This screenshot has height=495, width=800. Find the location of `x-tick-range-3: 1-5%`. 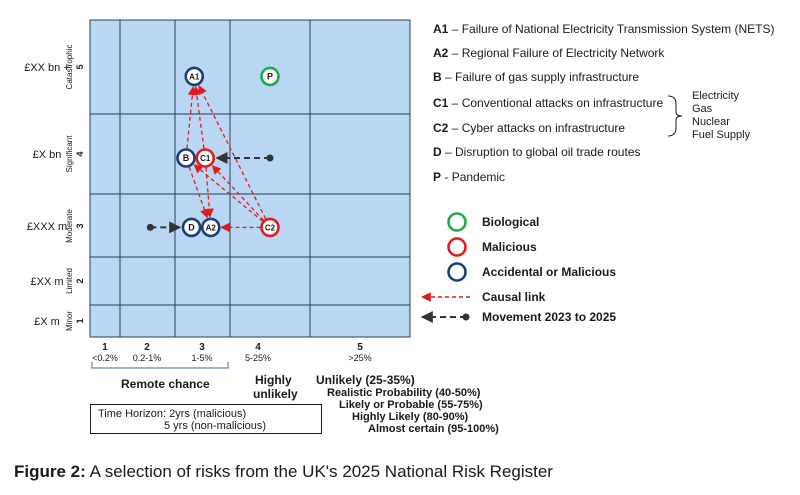

x-tick-range-3: 1-5% is located at coordinates (201, 358).